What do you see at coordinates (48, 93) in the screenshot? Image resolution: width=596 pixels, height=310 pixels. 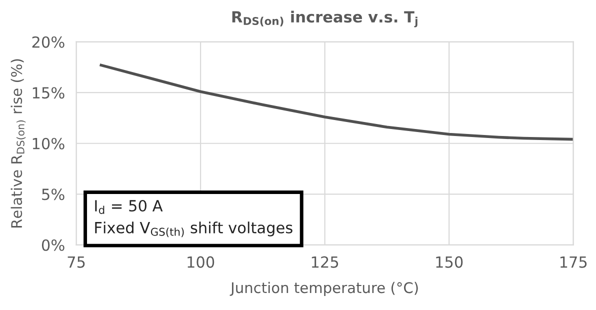 I see `y-tick-label: 15%` at bounding box center [48, 93].